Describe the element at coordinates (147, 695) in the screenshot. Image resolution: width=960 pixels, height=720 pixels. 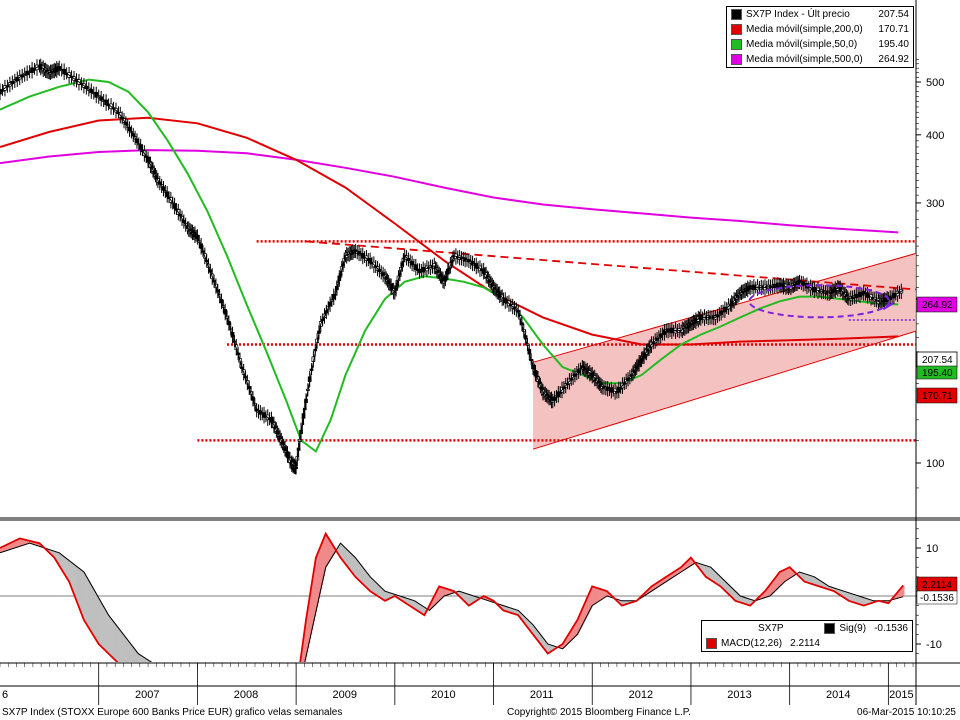
I see `x-tick-label: 2007` at that location.